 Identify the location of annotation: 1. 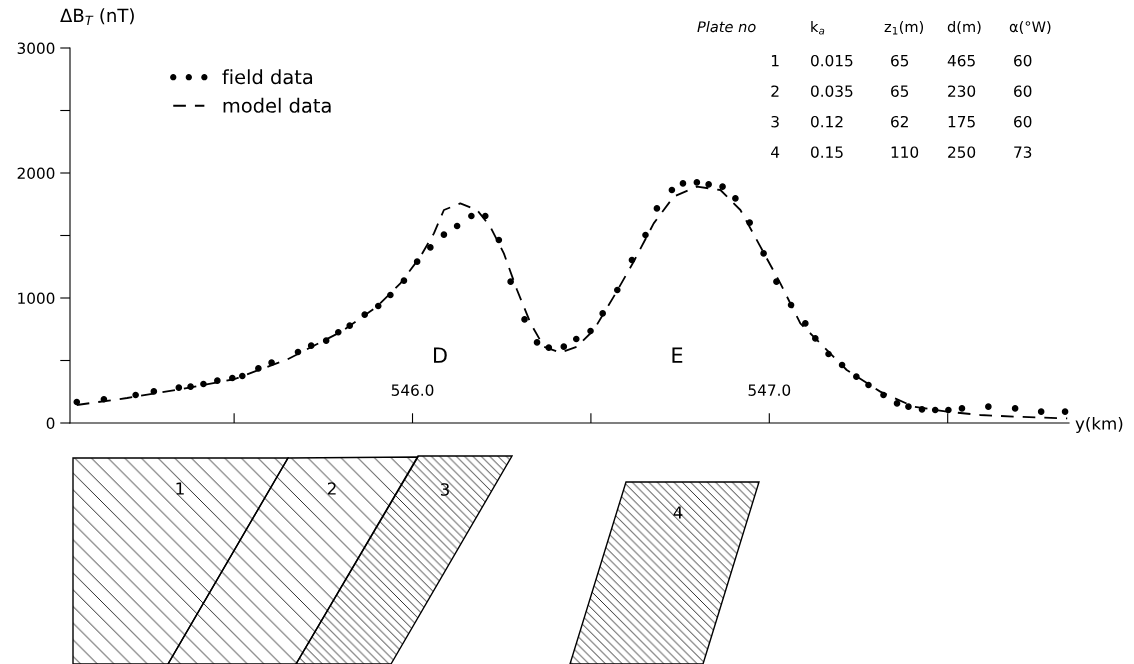
(775, 61).